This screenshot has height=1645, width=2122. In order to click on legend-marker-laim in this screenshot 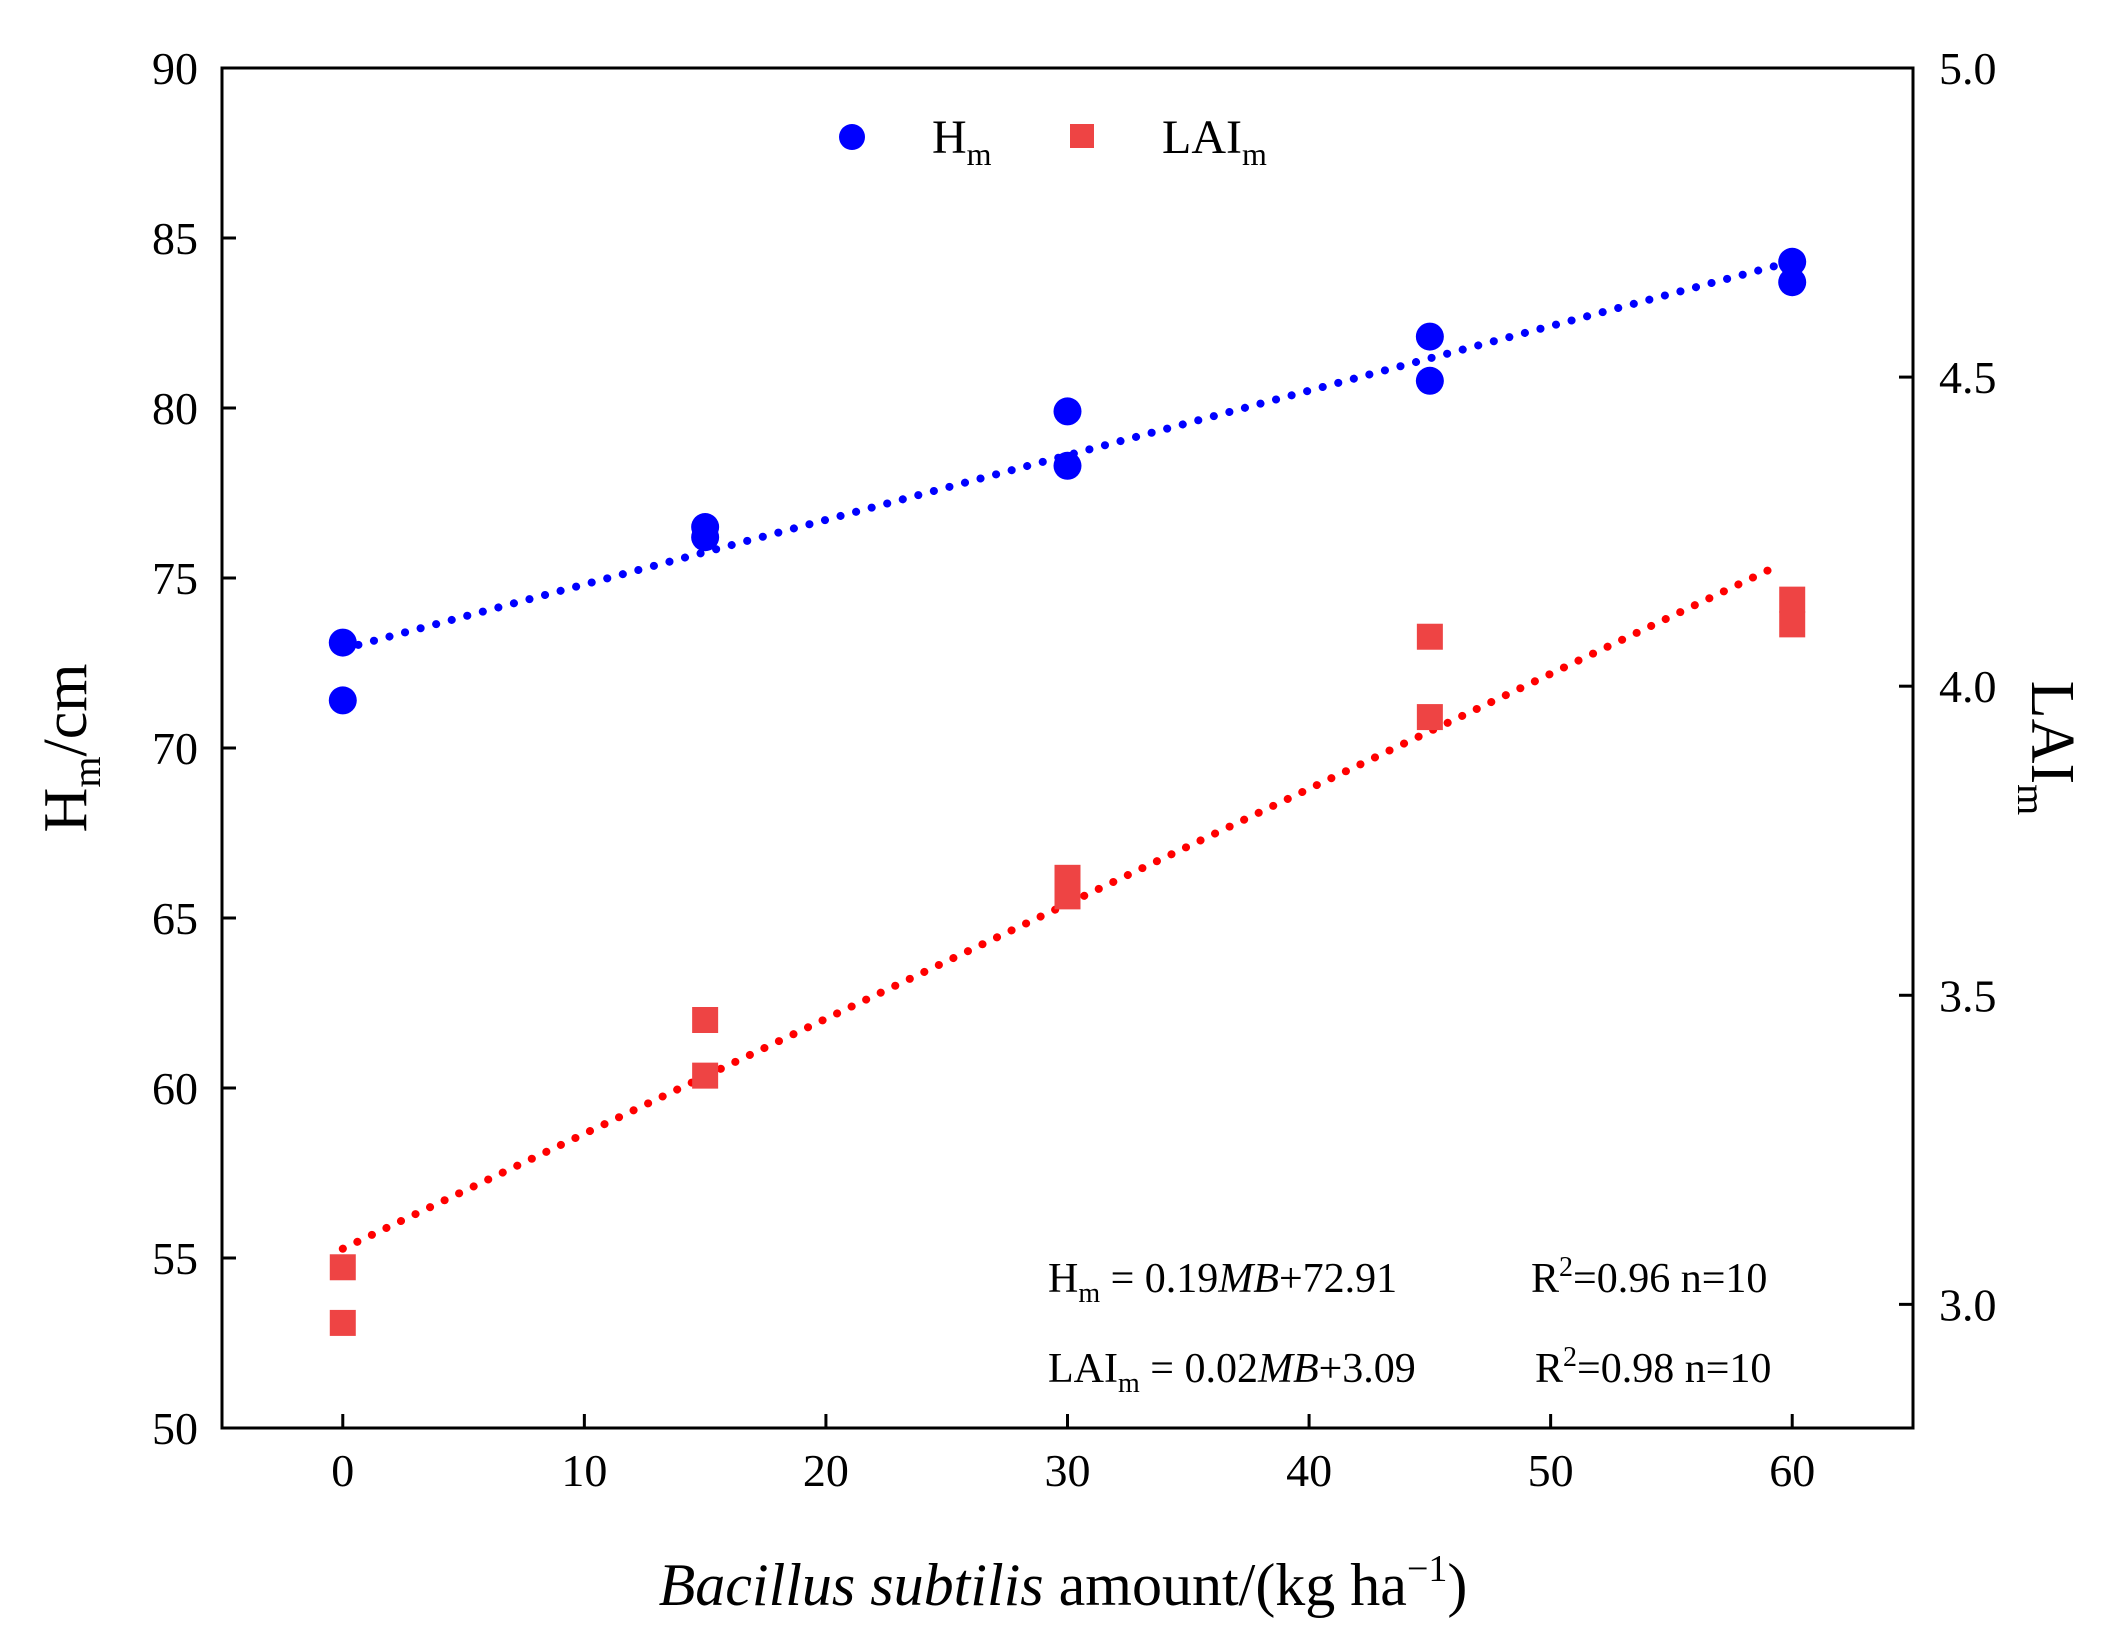, I will do `click(1082, 136)`.